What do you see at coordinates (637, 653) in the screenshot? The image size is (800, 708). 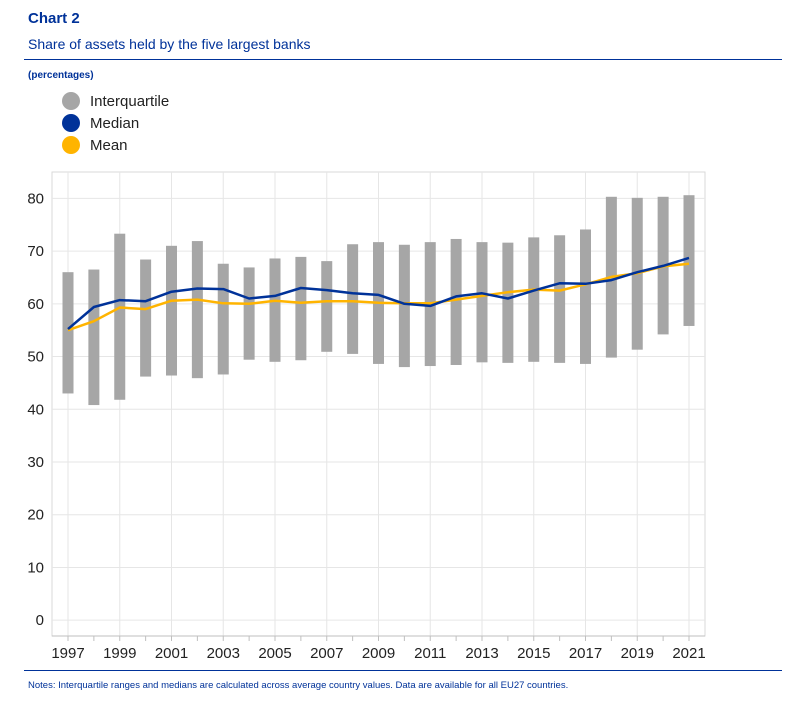 I see `x-tick-label: 2019` at bounding box center [637, 653].